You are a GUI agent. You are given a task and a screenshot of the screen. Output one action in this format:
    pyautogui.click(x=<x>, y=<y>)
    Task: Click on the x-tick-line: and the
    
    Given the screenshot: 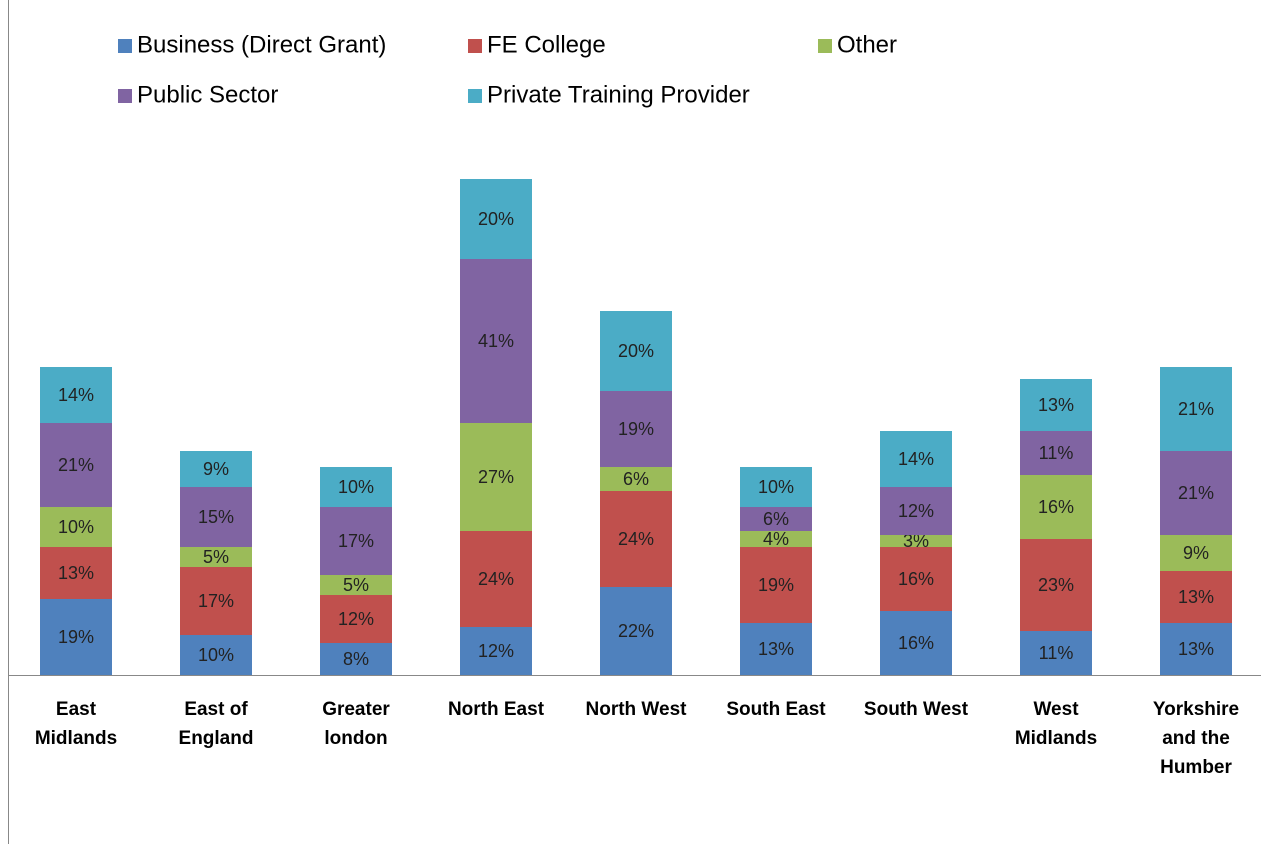 What is the action you would take?
    pyautogui.click(x=1196, y=738)
    